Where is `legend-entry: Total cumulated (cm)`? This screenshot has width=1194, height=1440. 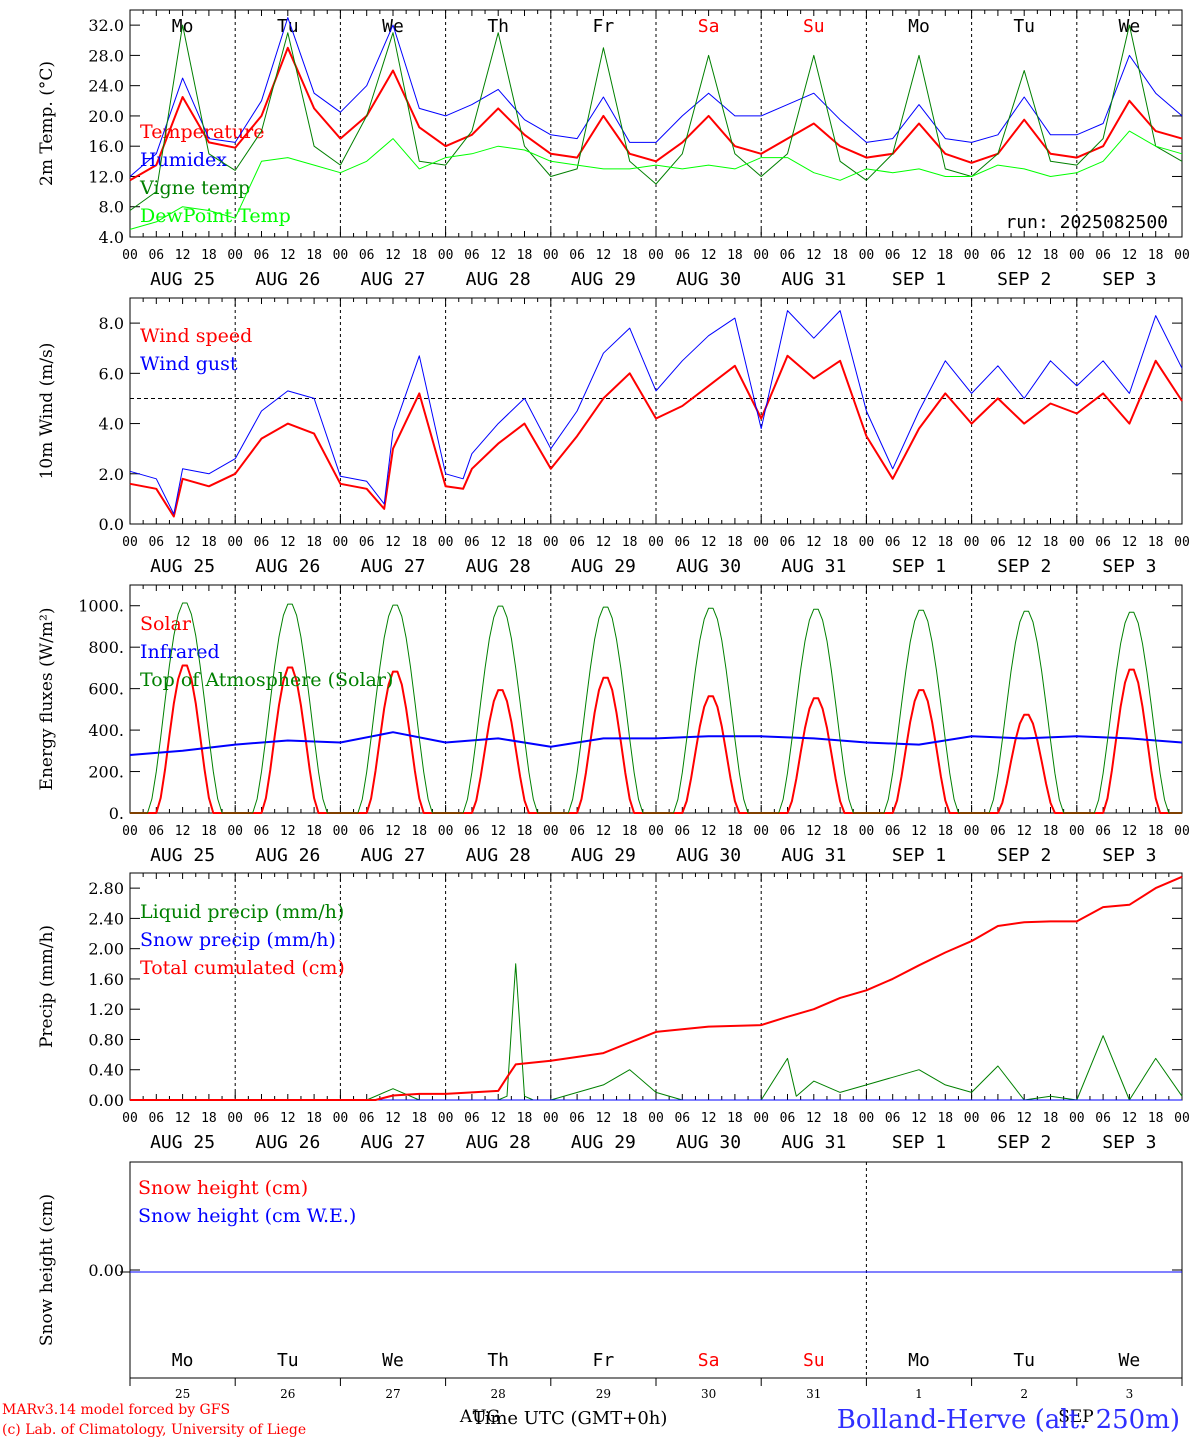 legend-entry: Total cumulated (cm) is located at coordinates (242, 968).